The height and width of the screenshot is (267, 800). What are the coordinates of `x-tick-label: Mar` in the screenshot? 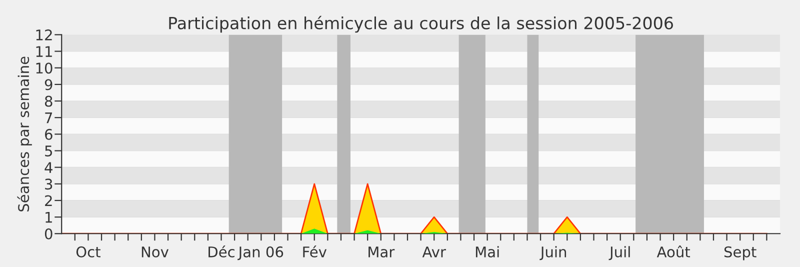 It's located at (381, 252).